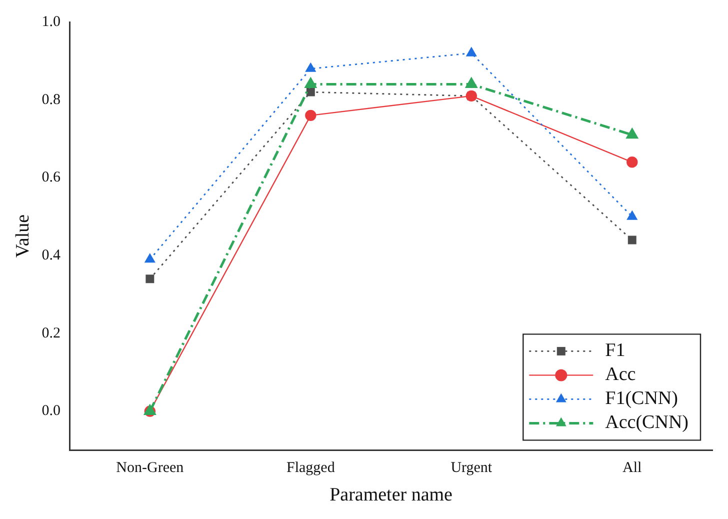 The height and width of the screenshot is (519, 728). I want to click on y-tick-label: 0.4, so click(52, 256).